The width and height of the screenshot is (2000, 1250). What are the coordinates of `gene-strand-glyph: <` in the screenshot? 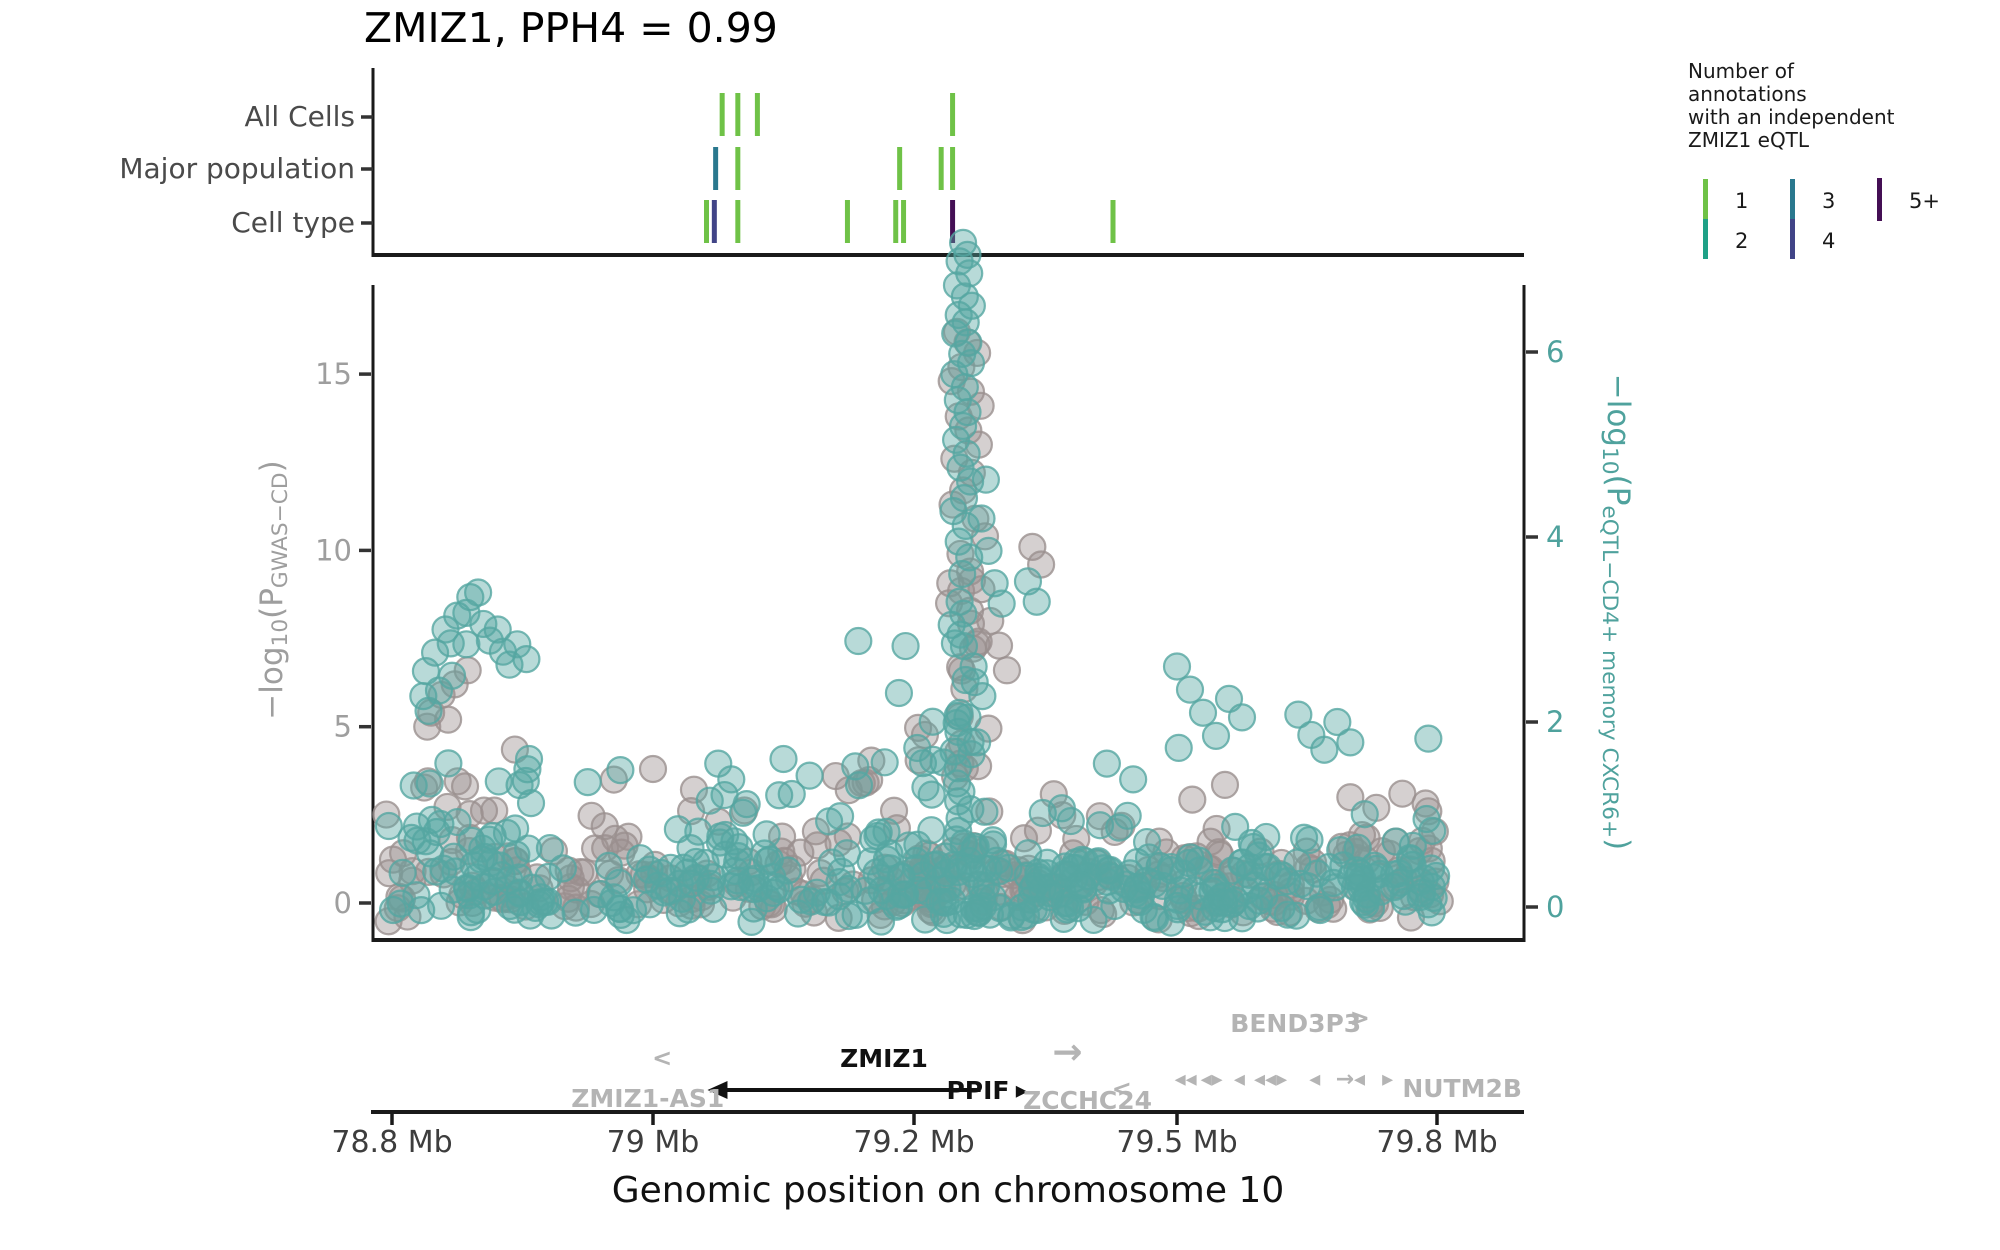 It's located at (662, 1058).